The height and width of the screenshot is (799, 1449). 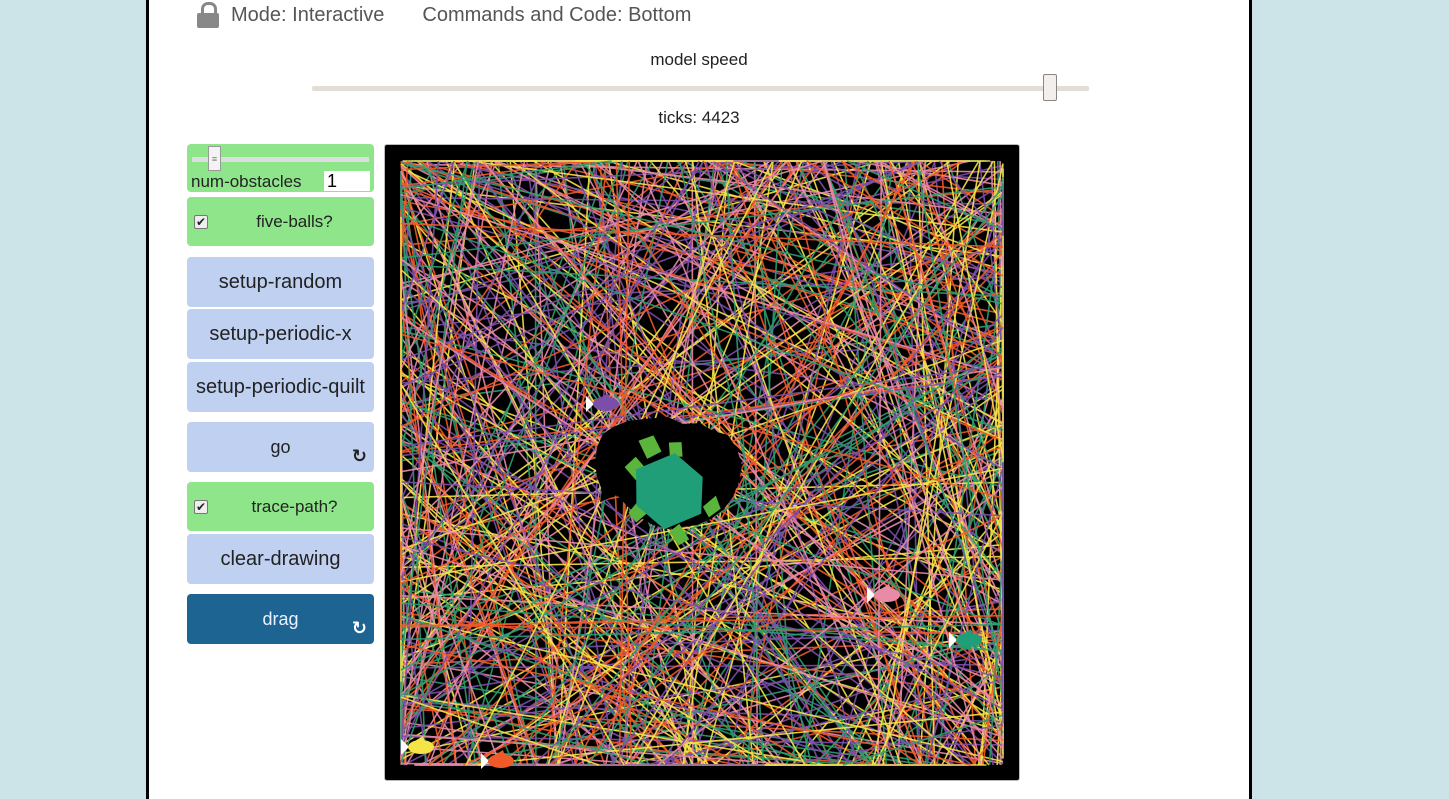 What do you see at coordinates (280, 159) in the screenshot?
I see `num-obstacles-track` at bounding box center [280, 159].